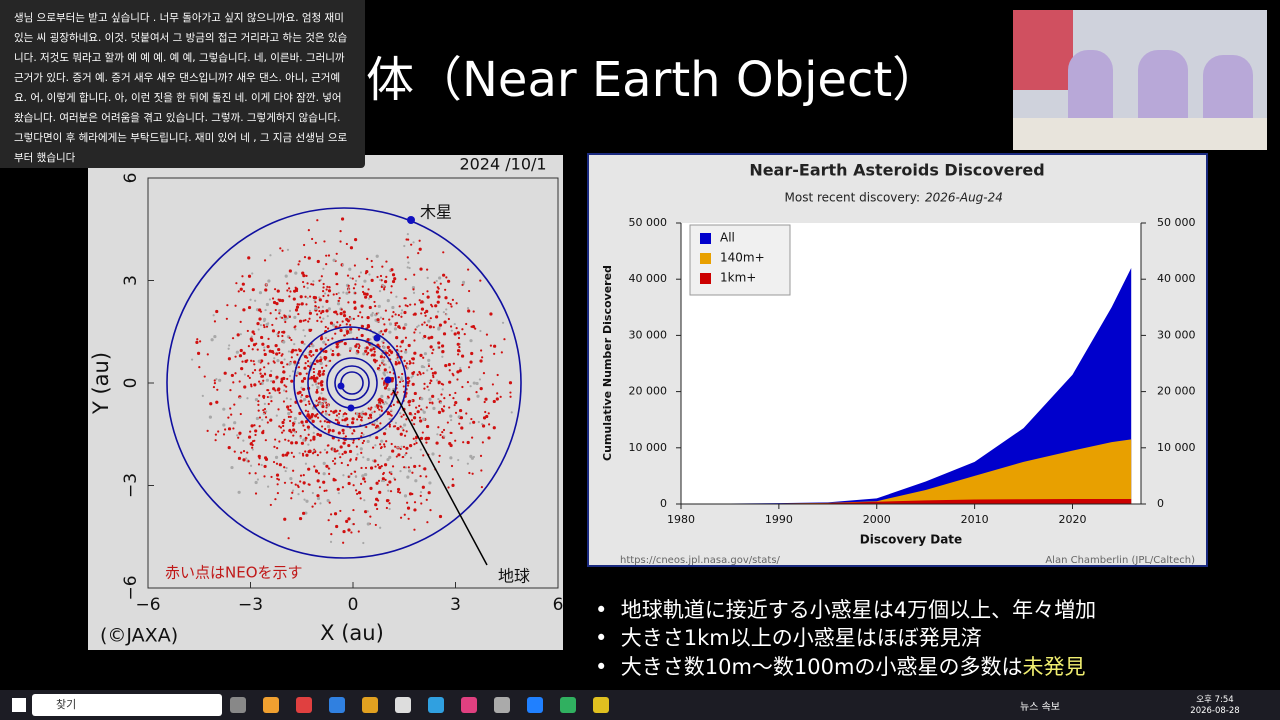 The height and width of the screenshot is (720, 1280). I want to click on search-box: 찾기, so click(127, 705).